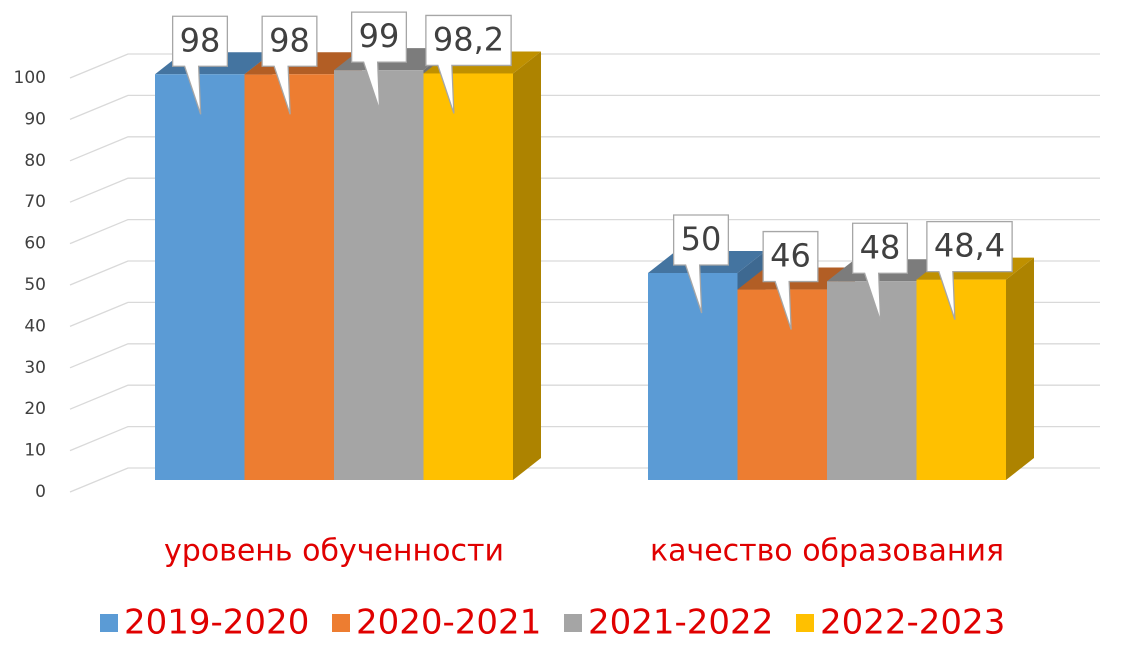  What do you see at coordinates (680, 623) in the screenshot?
I see `legend-label: 2021-2022` at bounding box center [680, 623].